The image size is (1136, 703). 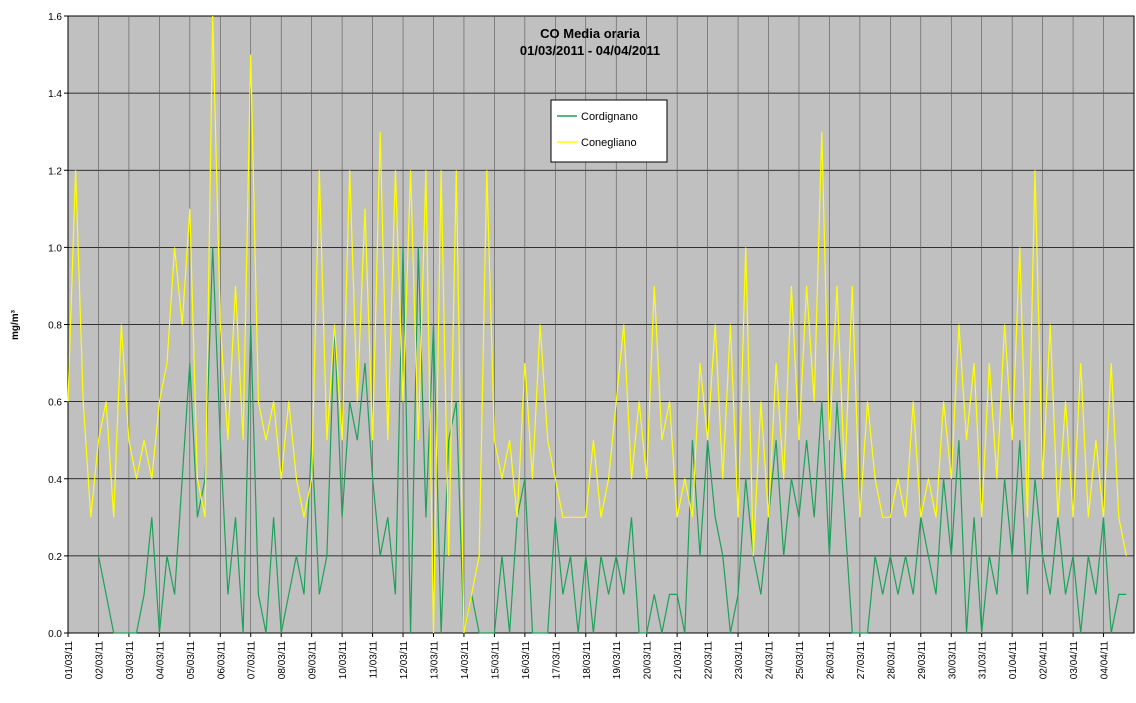 What do you see at coordinates (830, 660) in the screenshot?
I see `x-tick-label: 26/03/11` at bounding box center [830, 660].